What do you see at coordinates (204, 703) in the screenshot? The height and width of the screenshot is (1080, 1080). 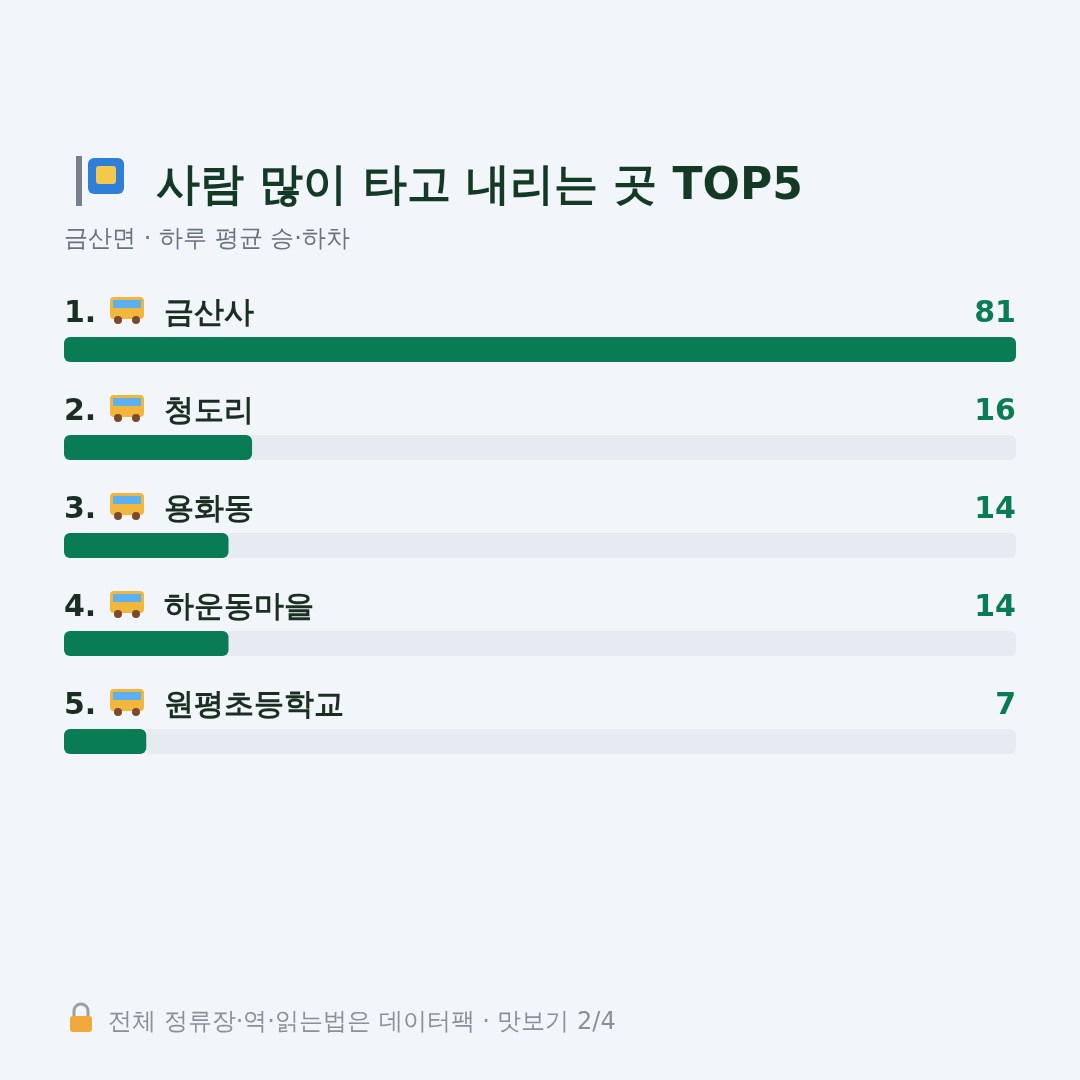 I see `category-label: 5. 원평초등학교` at bounding box center [204, 703].